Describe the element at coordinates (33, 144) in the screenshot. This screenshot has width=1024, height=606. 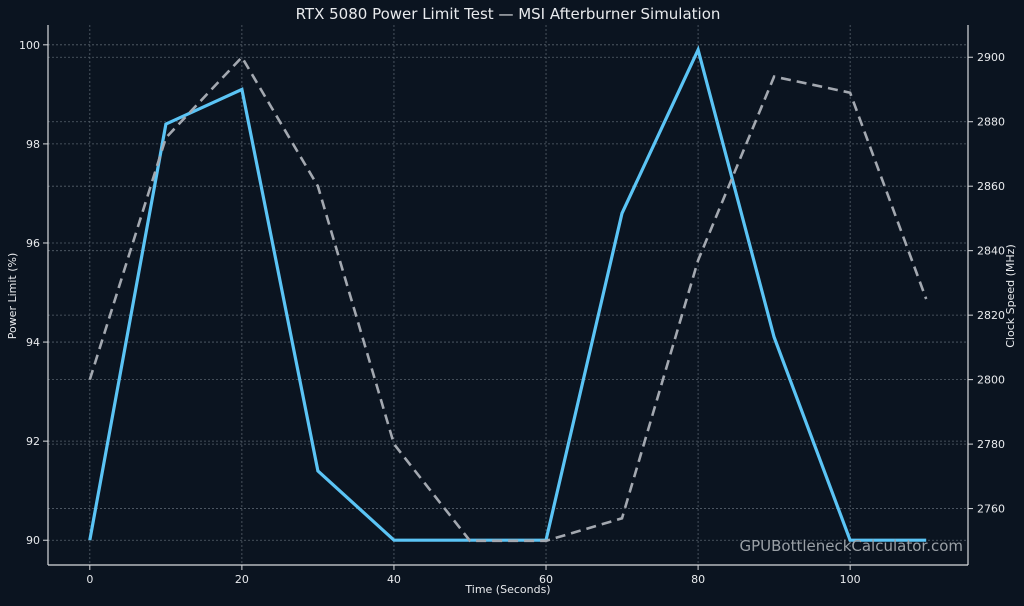
I see `y-left-tick-label: 98` at that location.